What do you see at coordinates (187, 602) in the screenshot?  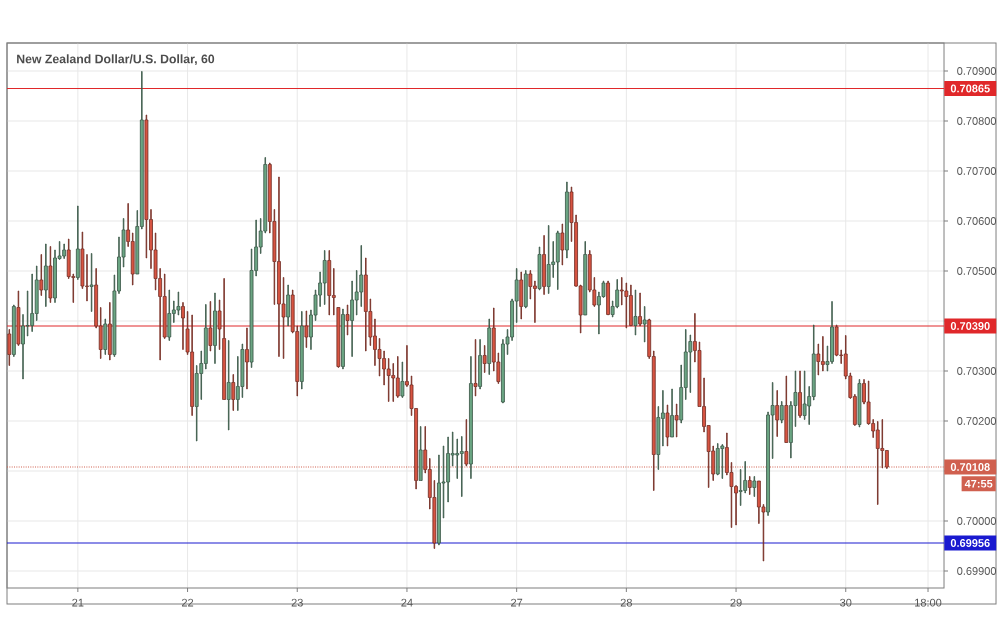 I see `x-tick-label: 22` at bounding box center [187, 602].